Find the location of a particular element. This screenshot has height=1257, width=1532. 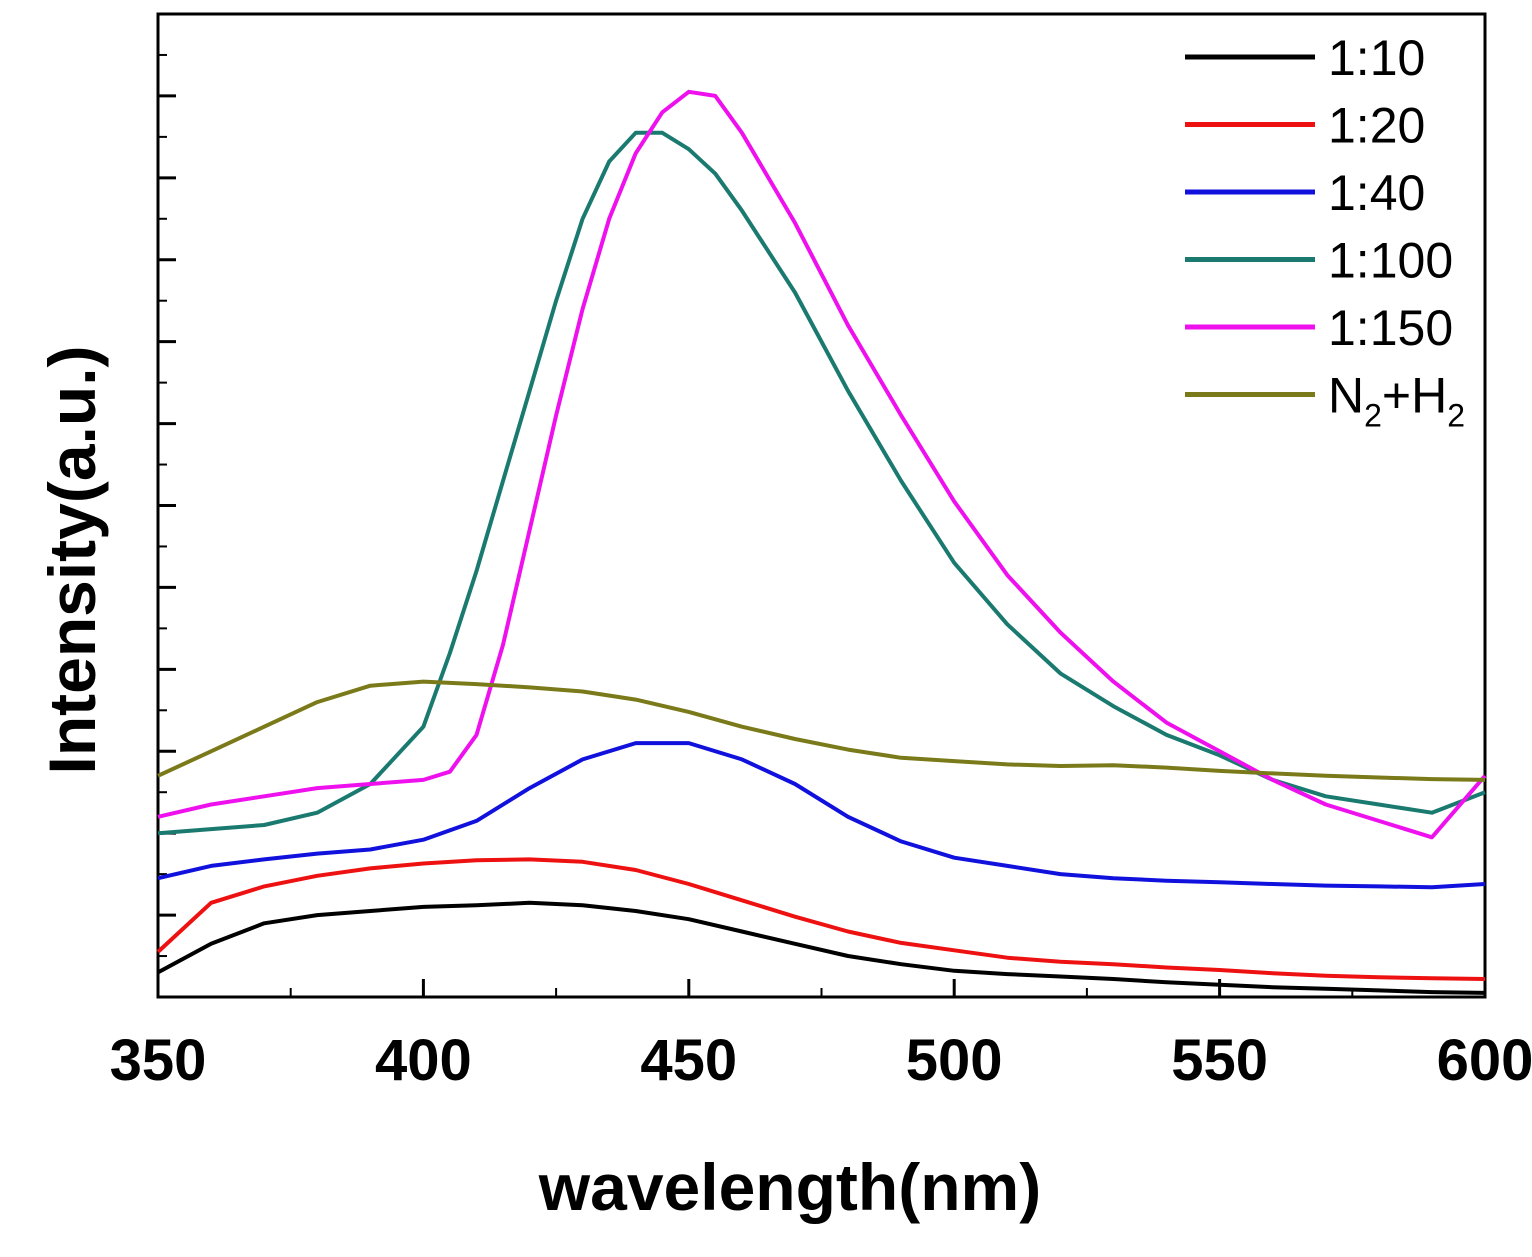

legend: 1:10 1:20 1:40 1:100 1:150 N2+H2 is located at coordinates (1325, 232).